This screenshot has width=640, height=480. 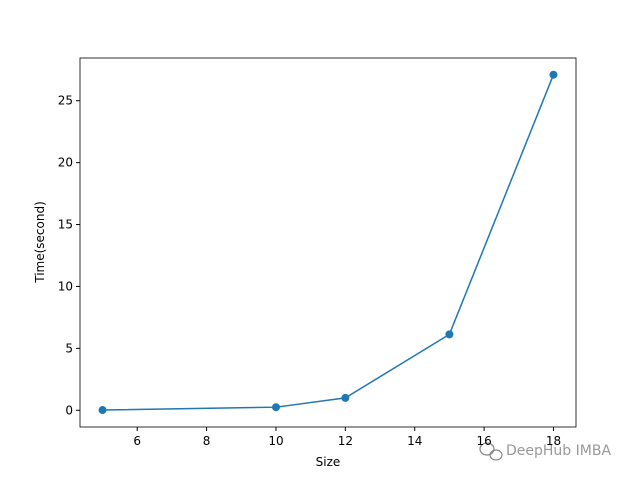 I want to click on y-tick-label: 10, so click(x=65, y=286).